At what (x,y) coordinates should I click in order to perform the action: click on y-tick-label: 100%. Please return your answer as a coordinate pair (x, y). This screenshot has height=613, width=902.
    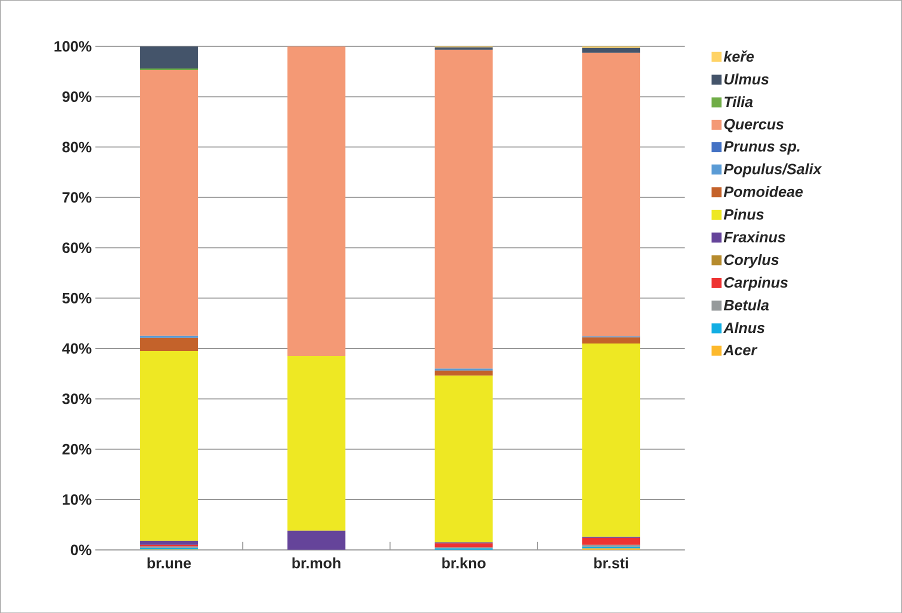
    Looking at the image, I should click on (73, 46).